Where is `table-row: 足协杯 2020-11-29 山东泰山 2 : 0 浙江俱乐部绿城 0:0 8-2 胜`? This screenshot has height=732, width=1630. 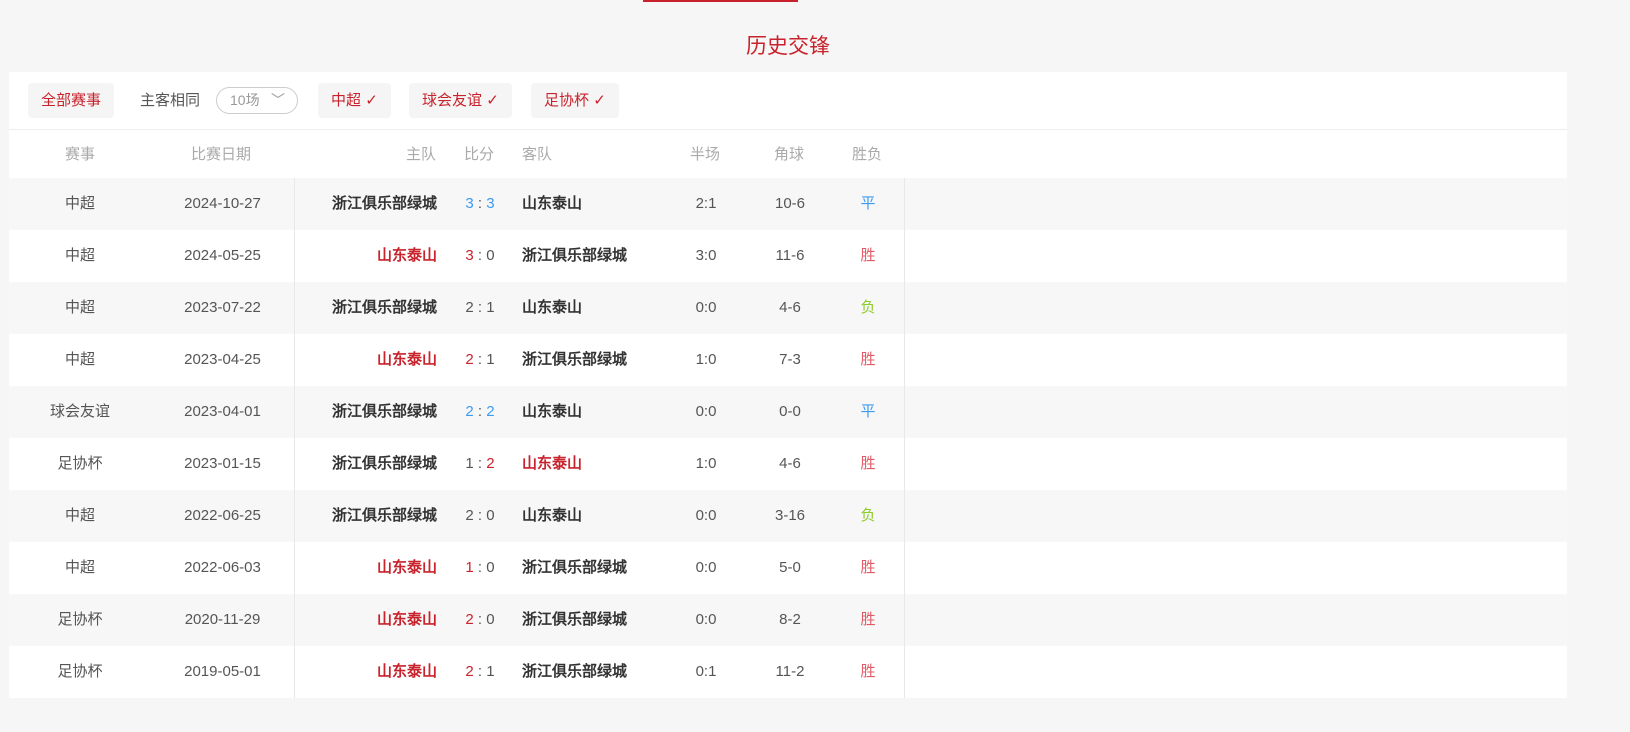 table-row: 足协杯 2020-11-29 山东泰山 2 : 0 浙江俱乐部绿城 0:0 8-2 胜 is located at coordinates (788, 620).